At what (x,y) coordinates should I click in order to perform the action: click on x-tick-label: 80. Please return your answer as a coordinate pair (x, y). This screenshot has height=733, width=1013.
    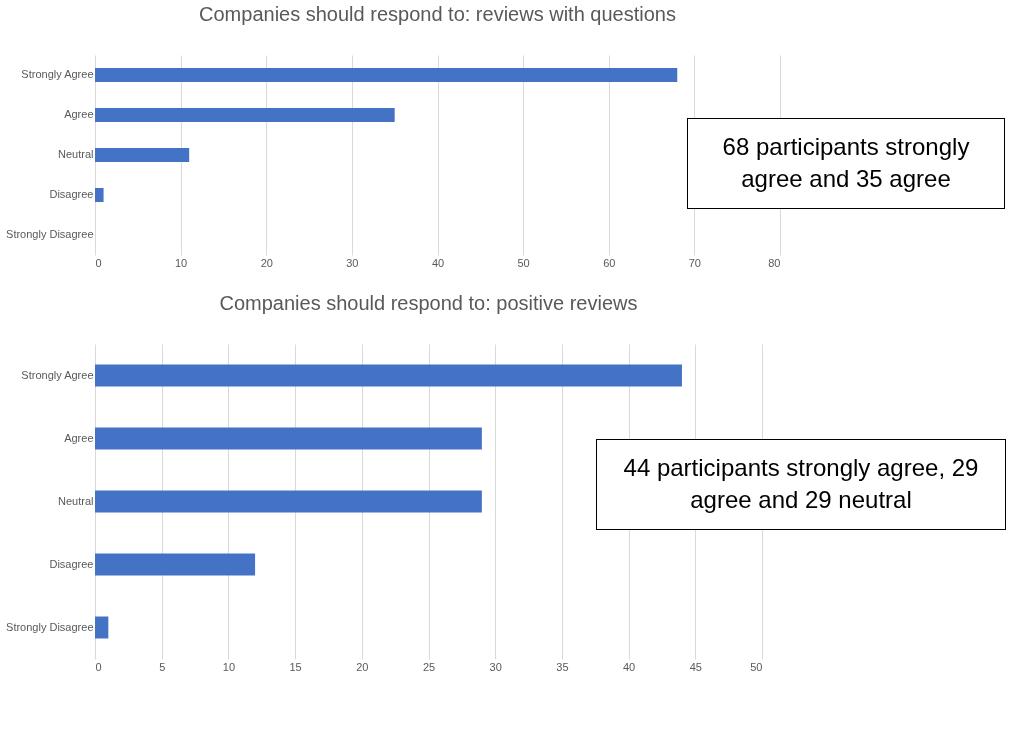
    Looking at the image, I should click on (774, 262).